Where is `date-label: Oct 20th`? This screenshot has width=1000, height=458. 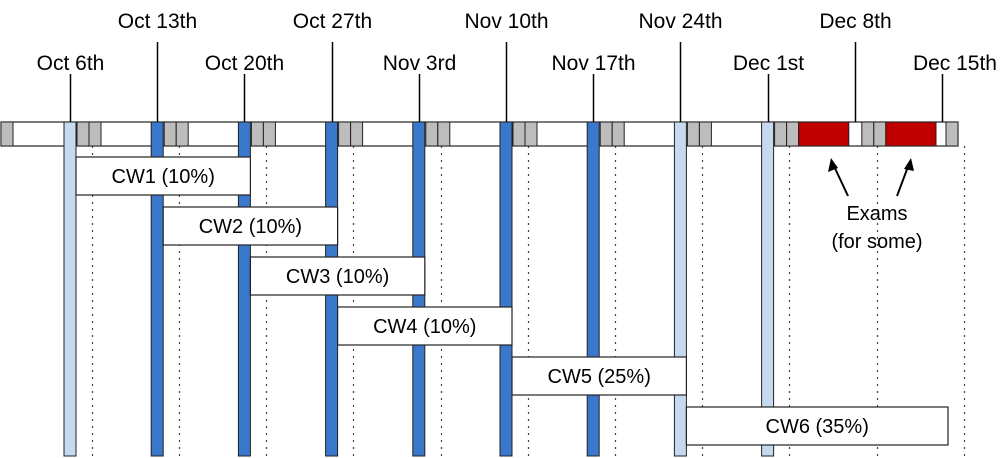
date-label: Oct 20th is located at coordinates (244, 63).